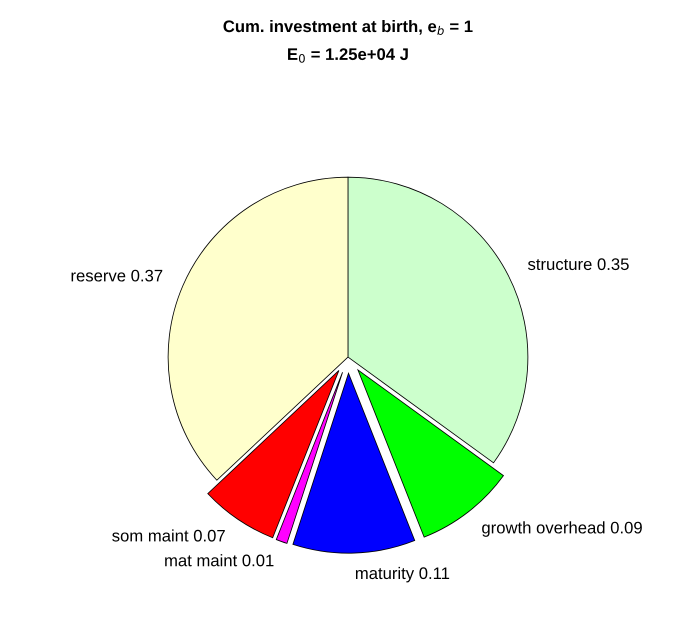 The image size is (696, 618). I want to click on slice-label: maturity 0.11, so click(403, 574).